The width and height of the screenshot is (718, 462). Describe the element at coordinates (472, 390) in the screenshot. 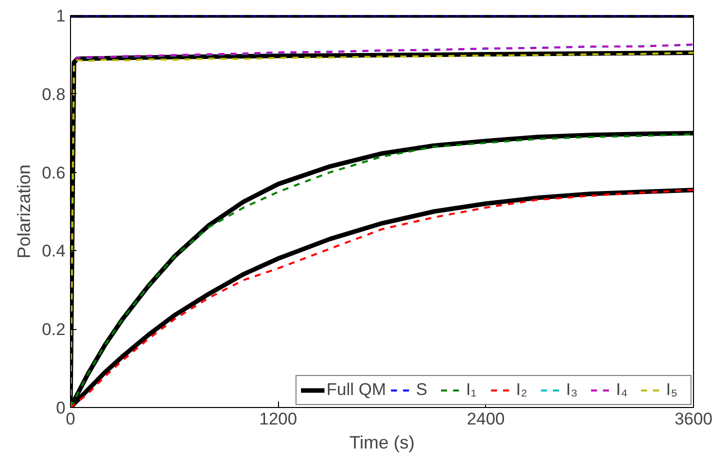

I see `legend-label: I₁` at that location.